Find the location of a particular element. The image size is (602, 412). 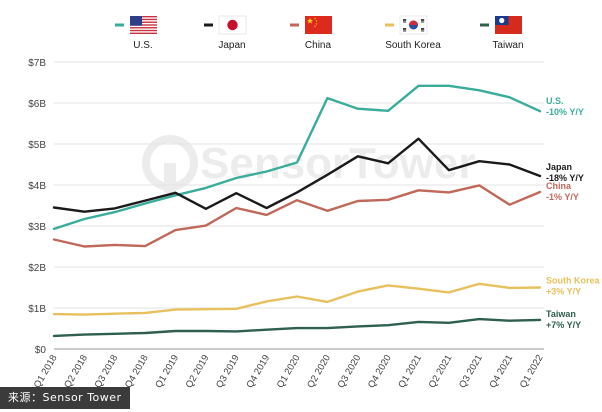

x-tick-label: Q1 2018 is located at coordinates (46, 371).